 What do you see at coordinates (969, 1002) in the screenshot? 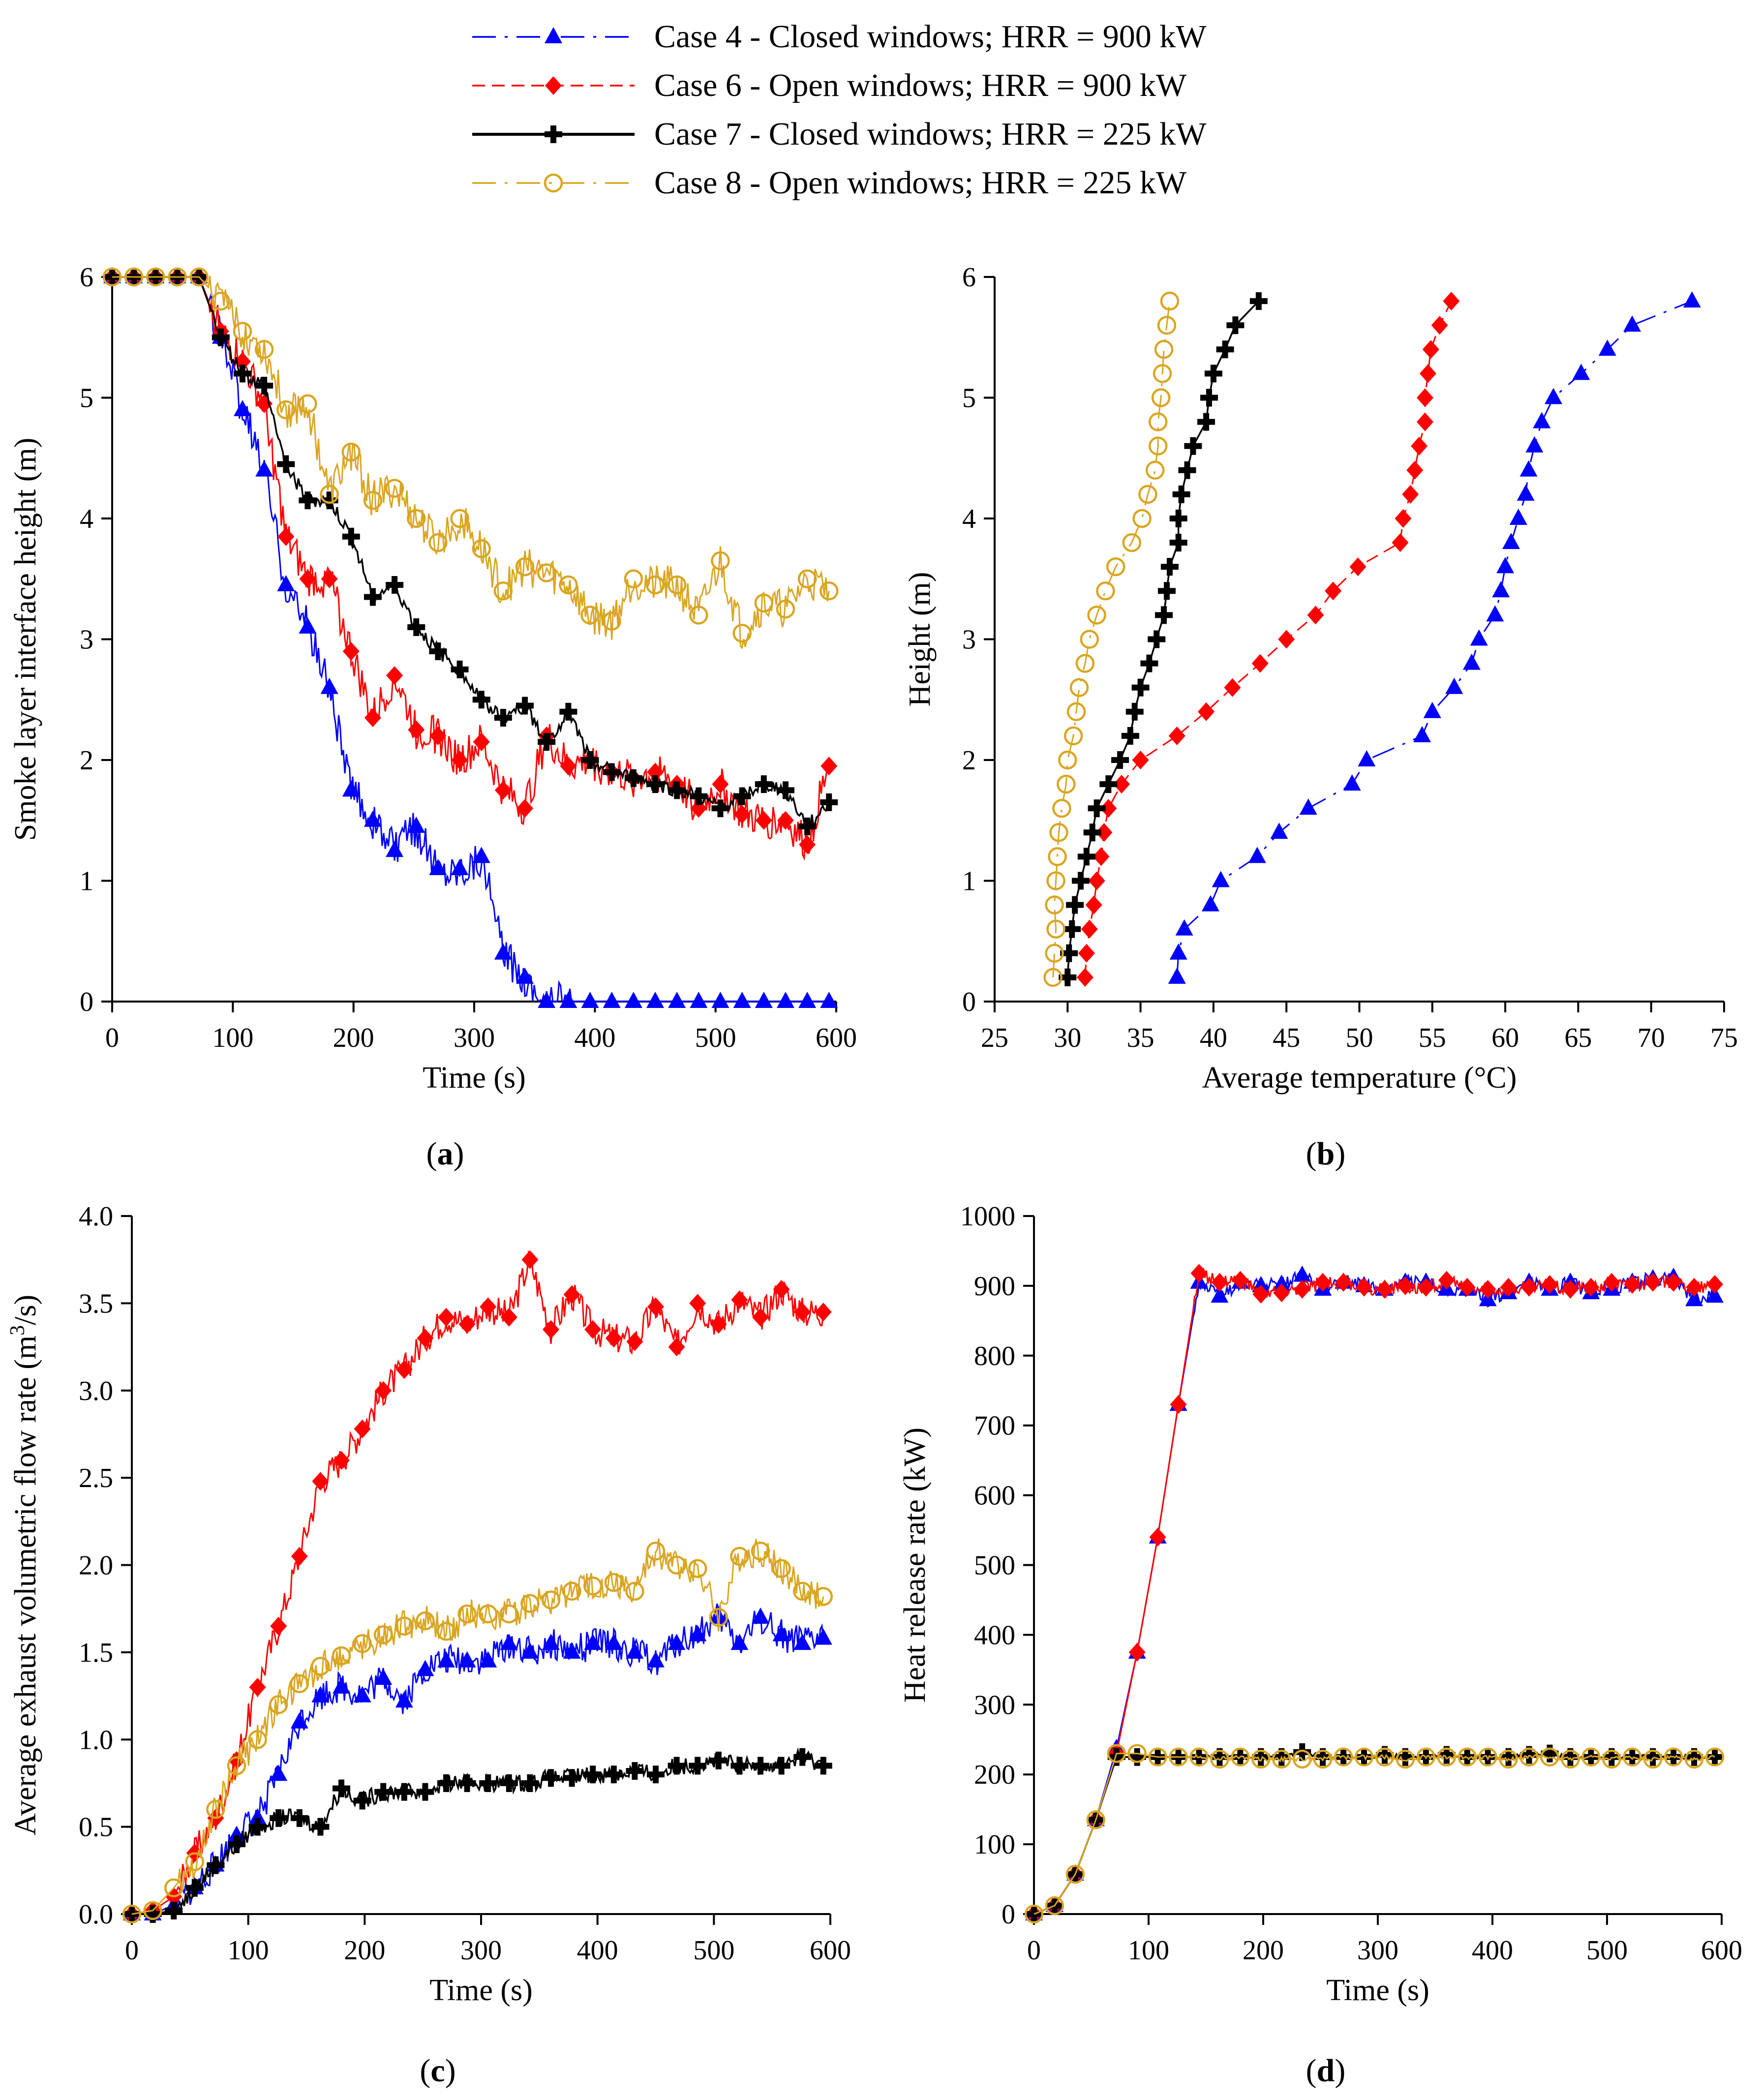
I see `y-tick-label: 0` at bounding box center [969, 1002].